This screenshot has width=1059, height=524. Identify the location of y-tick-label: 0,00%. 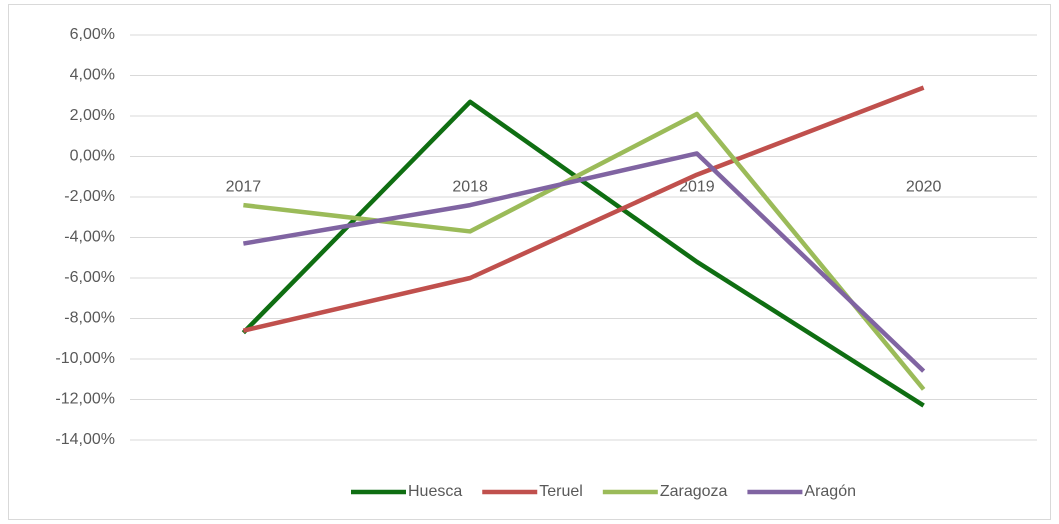
(92, 156).